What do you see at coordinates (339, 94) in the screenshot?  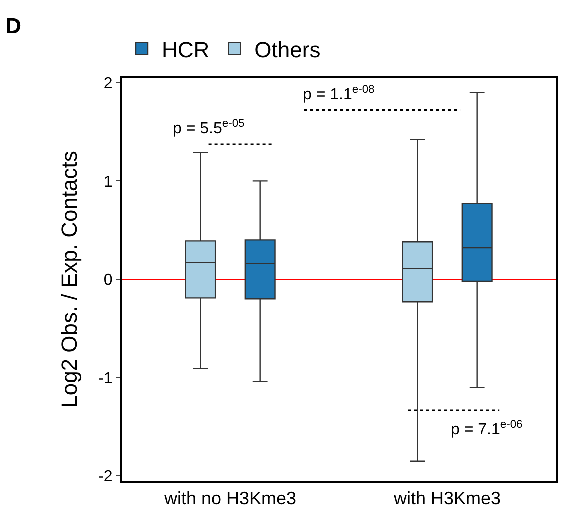 I see `annotation: p = 1.1$^{e-08}$` at bounding box center [339, 94].